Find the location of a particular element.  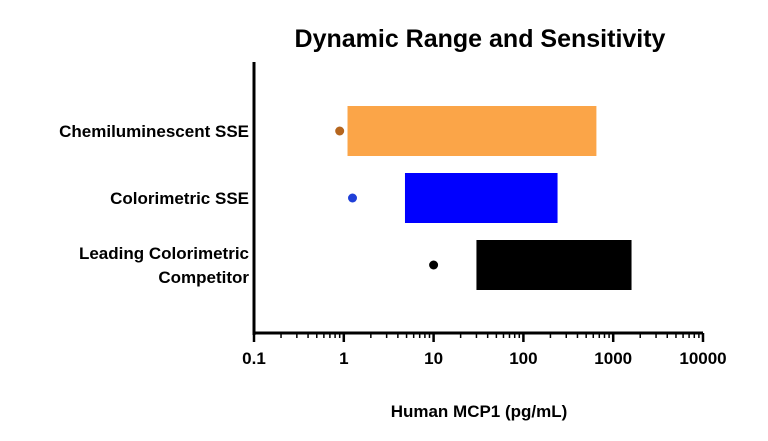

category-label: Leading Colorimetric is located at coordinates (164, 253).